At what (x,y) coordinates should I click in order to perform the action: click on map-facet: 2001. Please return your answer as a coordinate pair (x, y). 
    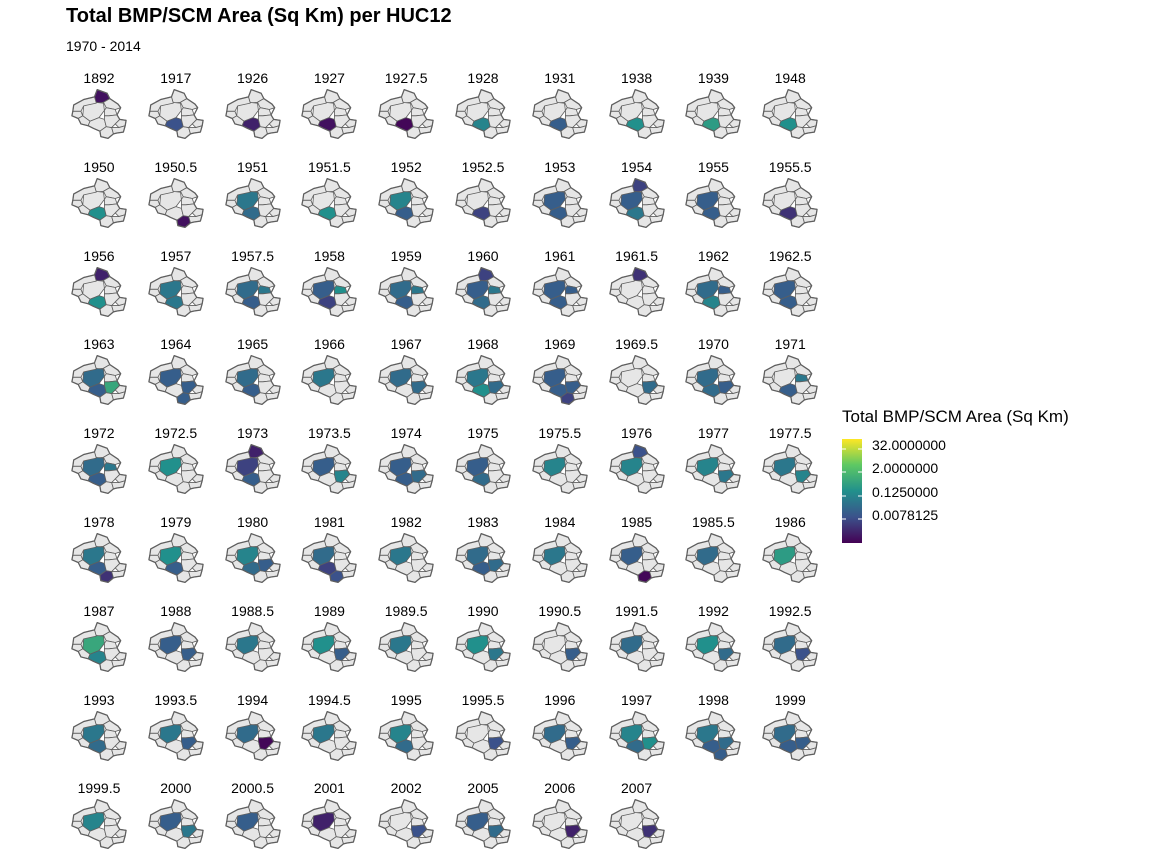
    Looking at the image, I should click on (329, 821).